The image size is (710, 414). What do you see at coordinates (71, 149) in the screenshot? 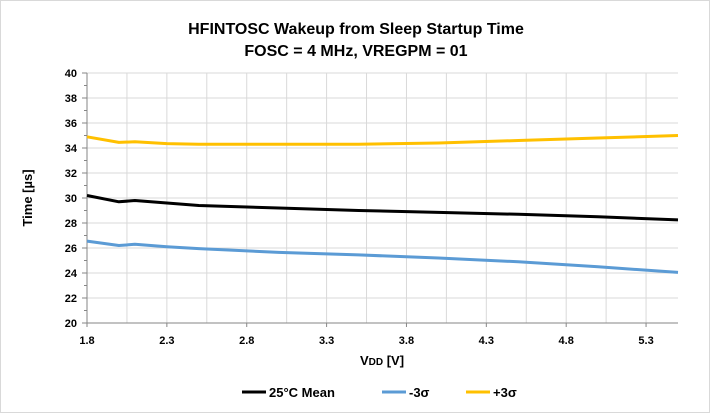
I see `y-tick-label: 34` at bounding box center [71, 149].